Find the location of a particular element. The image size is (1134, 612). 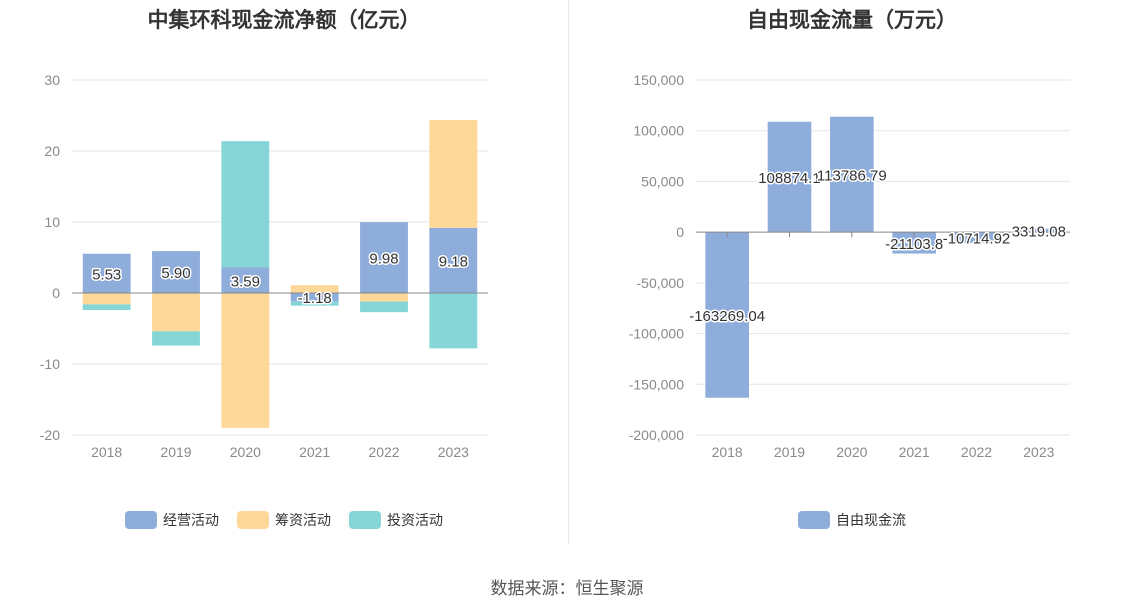

y-tick-label: -50,000 is located at coordinates (661, 283).